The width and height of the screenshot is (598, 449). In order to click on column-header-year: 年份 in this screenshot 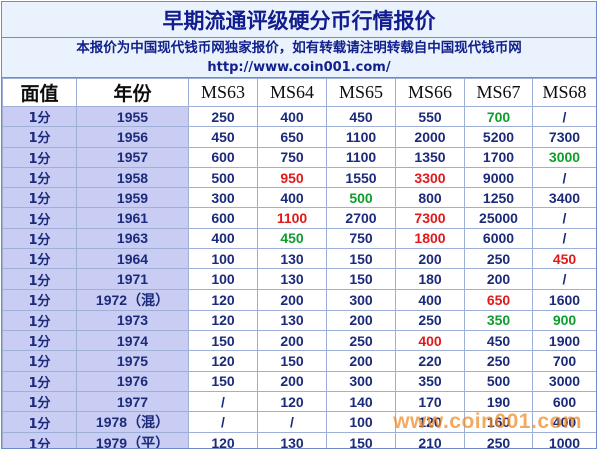, I will do `click(132, 92)`.